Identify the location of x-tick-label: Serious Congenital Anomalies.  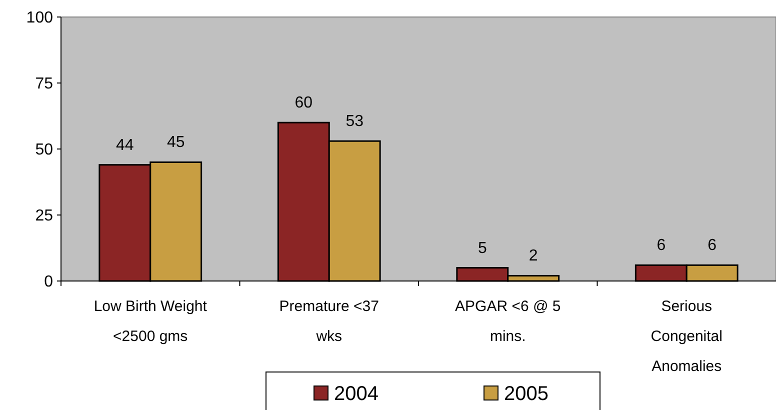
(686, 336).